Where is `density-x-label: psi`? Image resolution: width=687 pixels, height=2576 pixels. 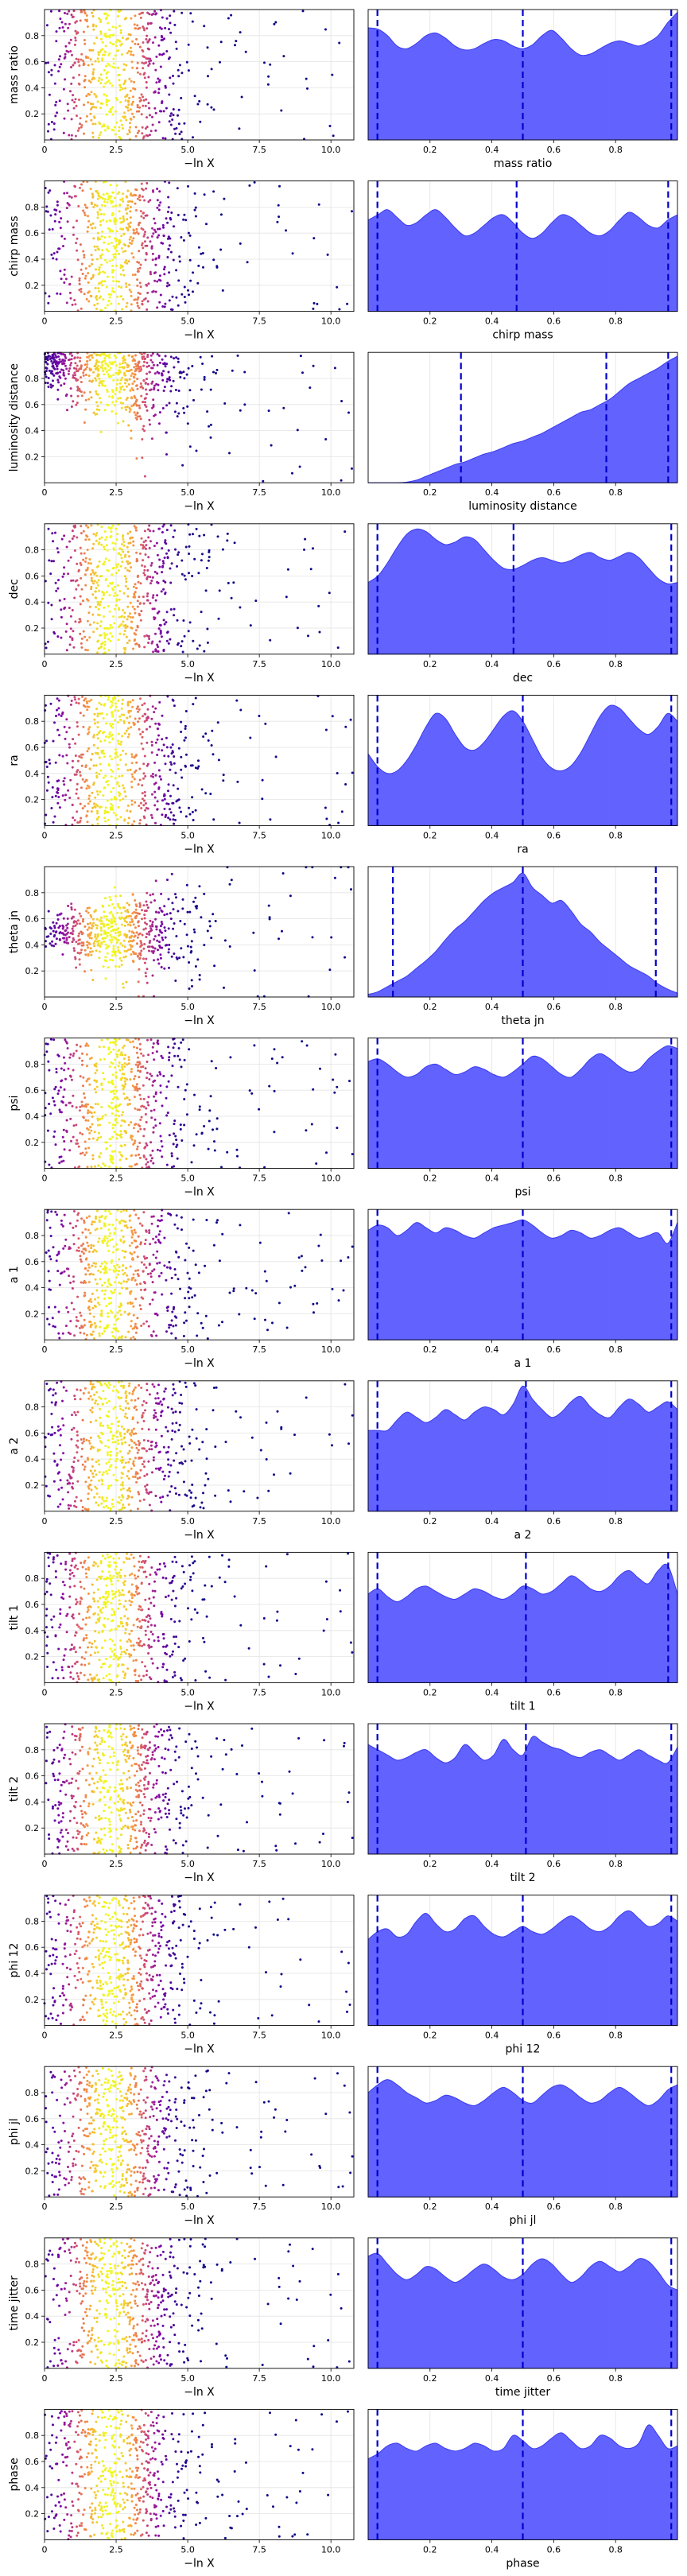 density-x-label: psi is located at coordinates (522, 1193).